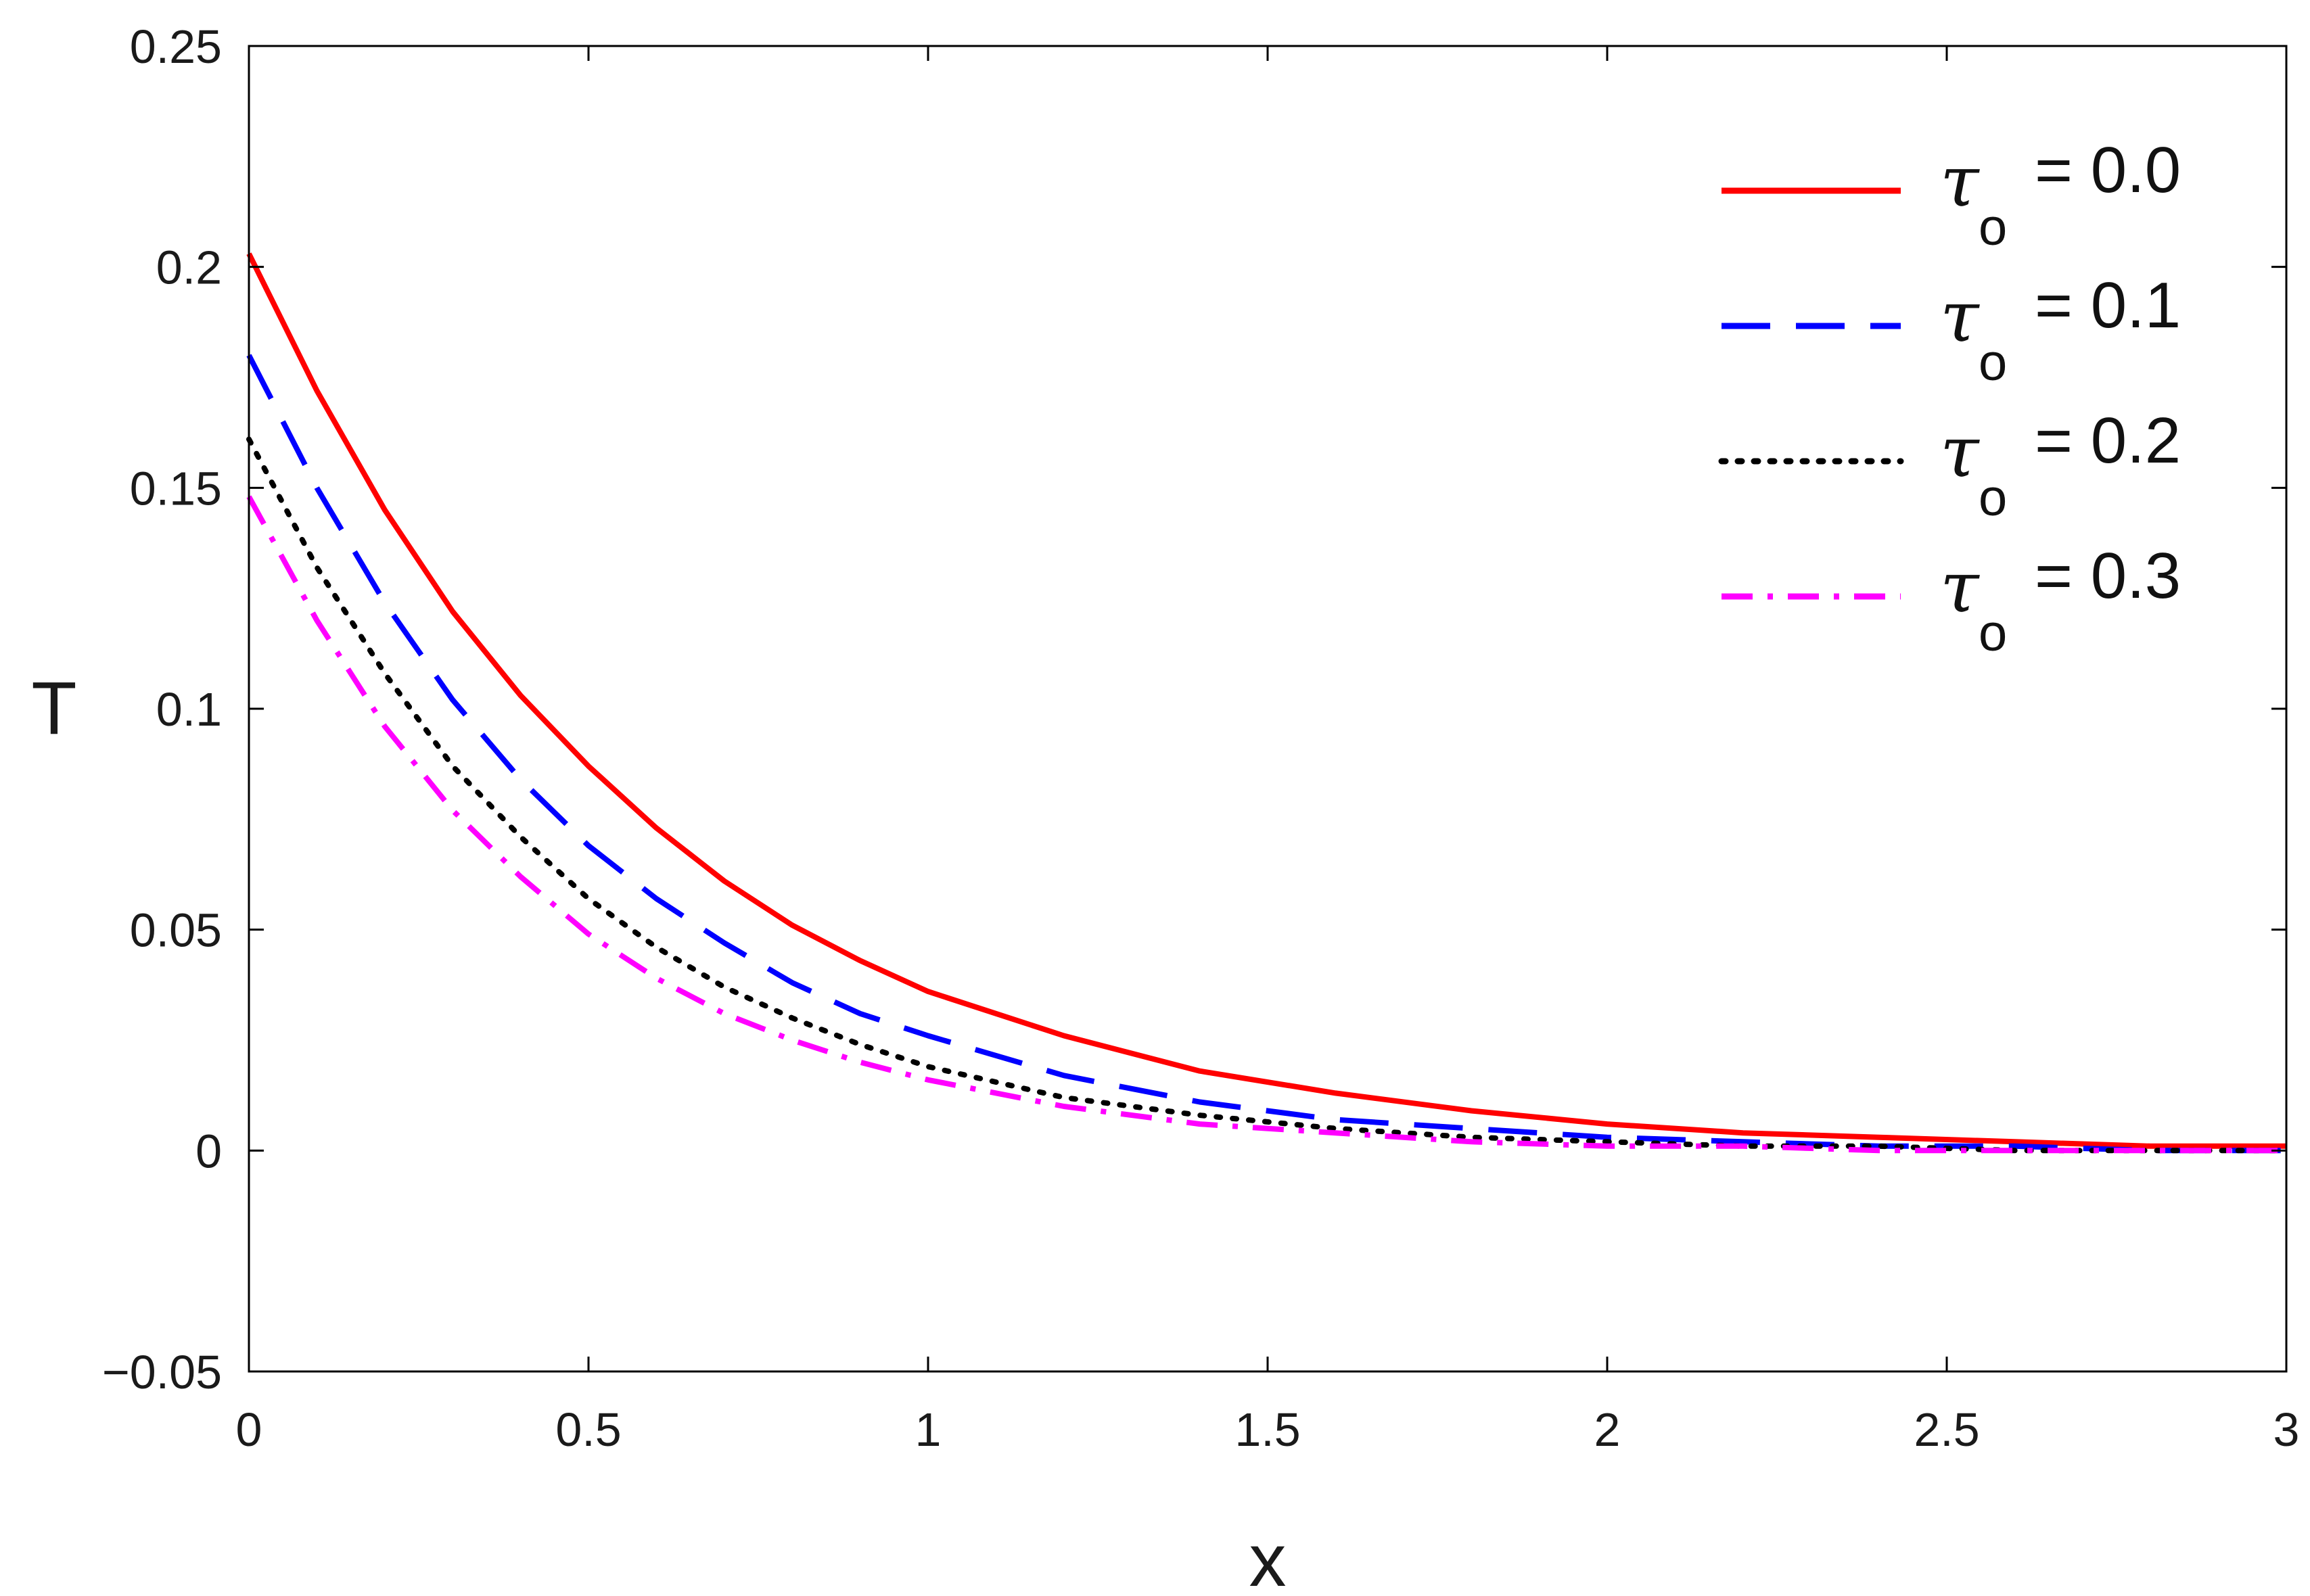 This screenshot has height=1596, width=2310. What do you see at coordinates (189, 709) in the screenshot?
I see `y-tick-label: 0.1` at bounding box center [189, 709].